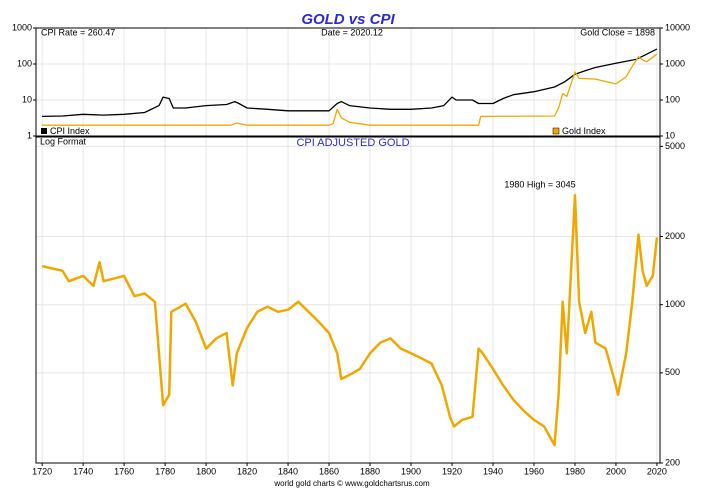 This screenshot has width=705, height=498. What do you see at coordinates (452, 471) in the screenshot?
I see `x-tick-label: 1920` at bounding box center [452, 471].